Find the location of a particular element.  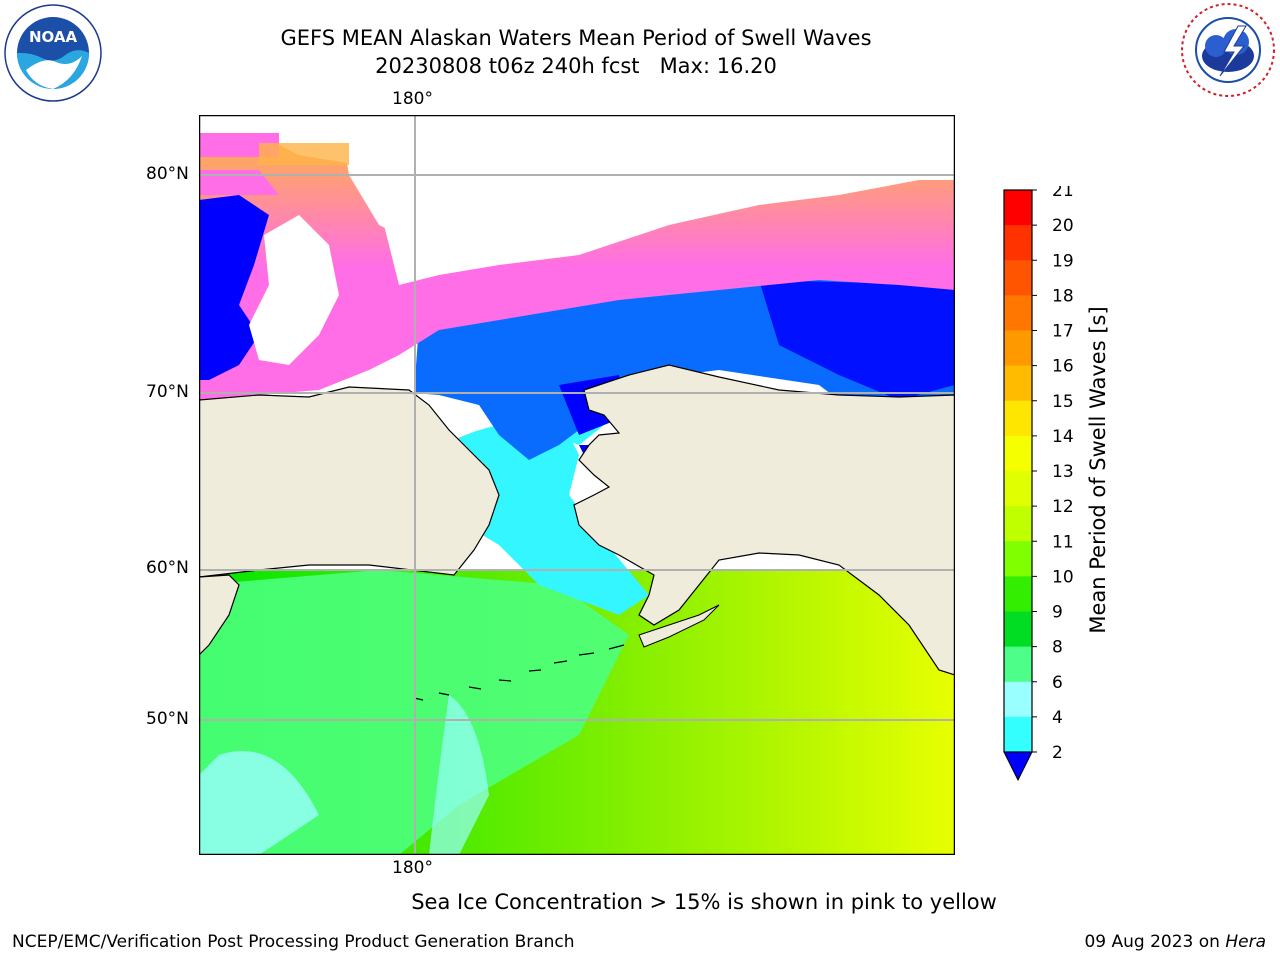

colorbar-tick-label: 6 is located at coordinates (1057, 683).